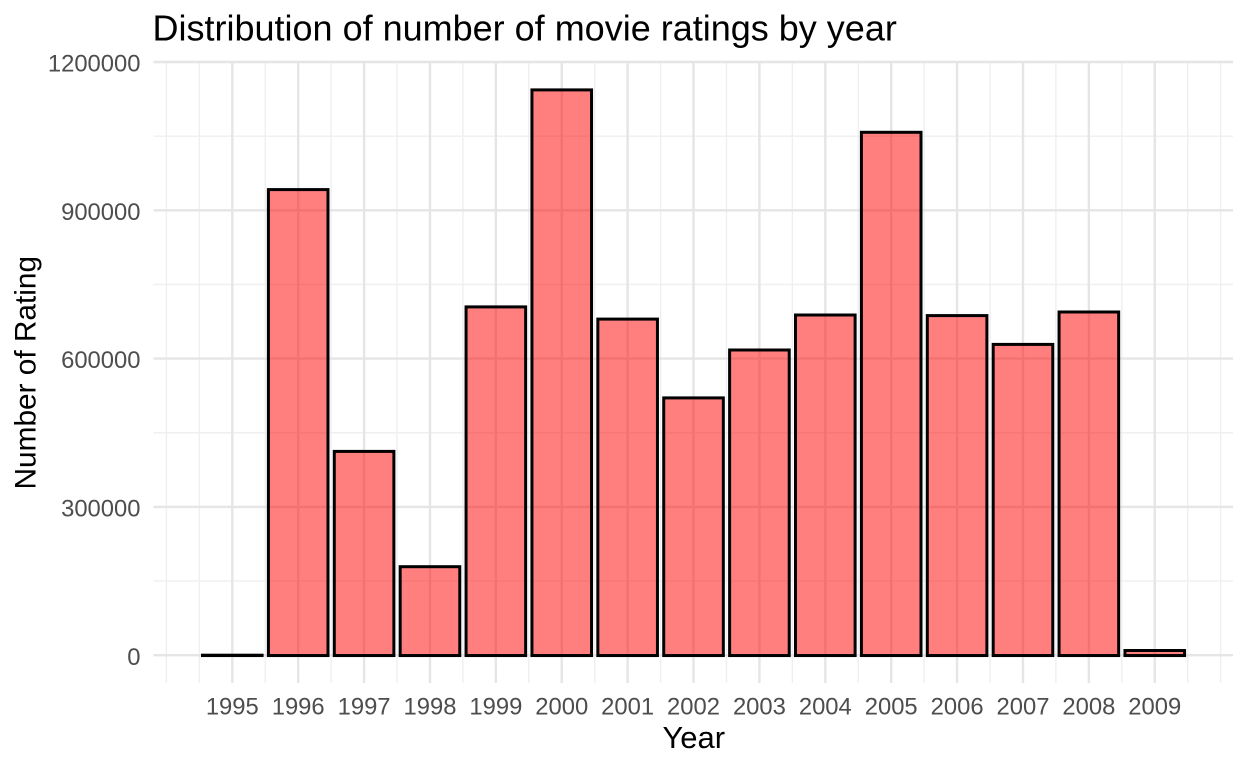 The image size is (1248, 773). I want to click on svg-text: 2005, so click(891, 706).